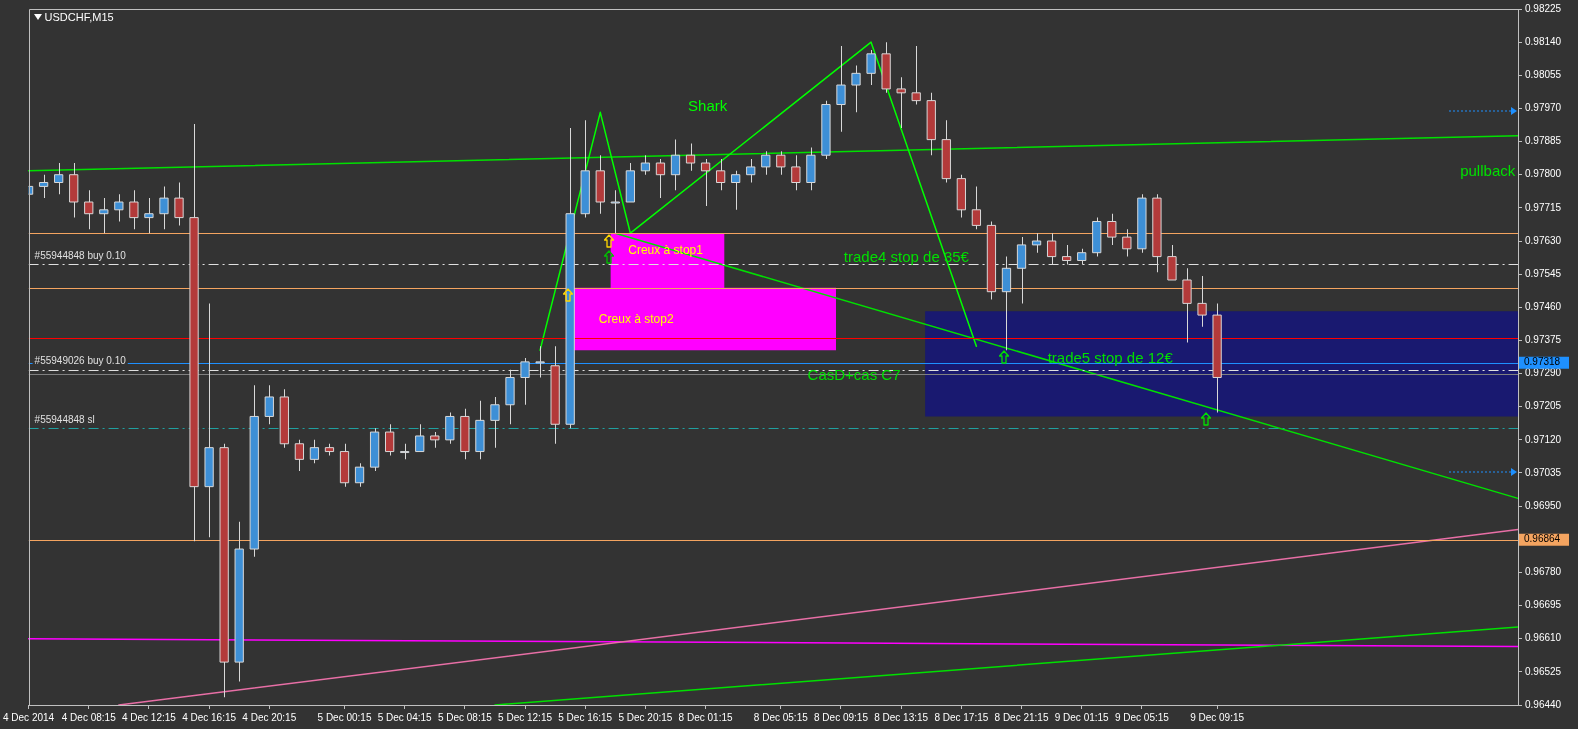  Describe the element at coordinates (636, 319) in the screenshot. I see `band-label: Creux à stop2` at that location.